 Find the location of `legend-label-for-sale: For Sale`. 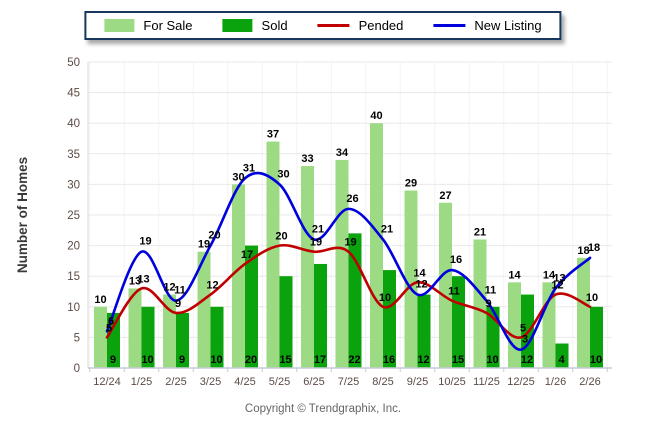

legend-label-for-sale: For Sale is located at coordinates (168, 25).